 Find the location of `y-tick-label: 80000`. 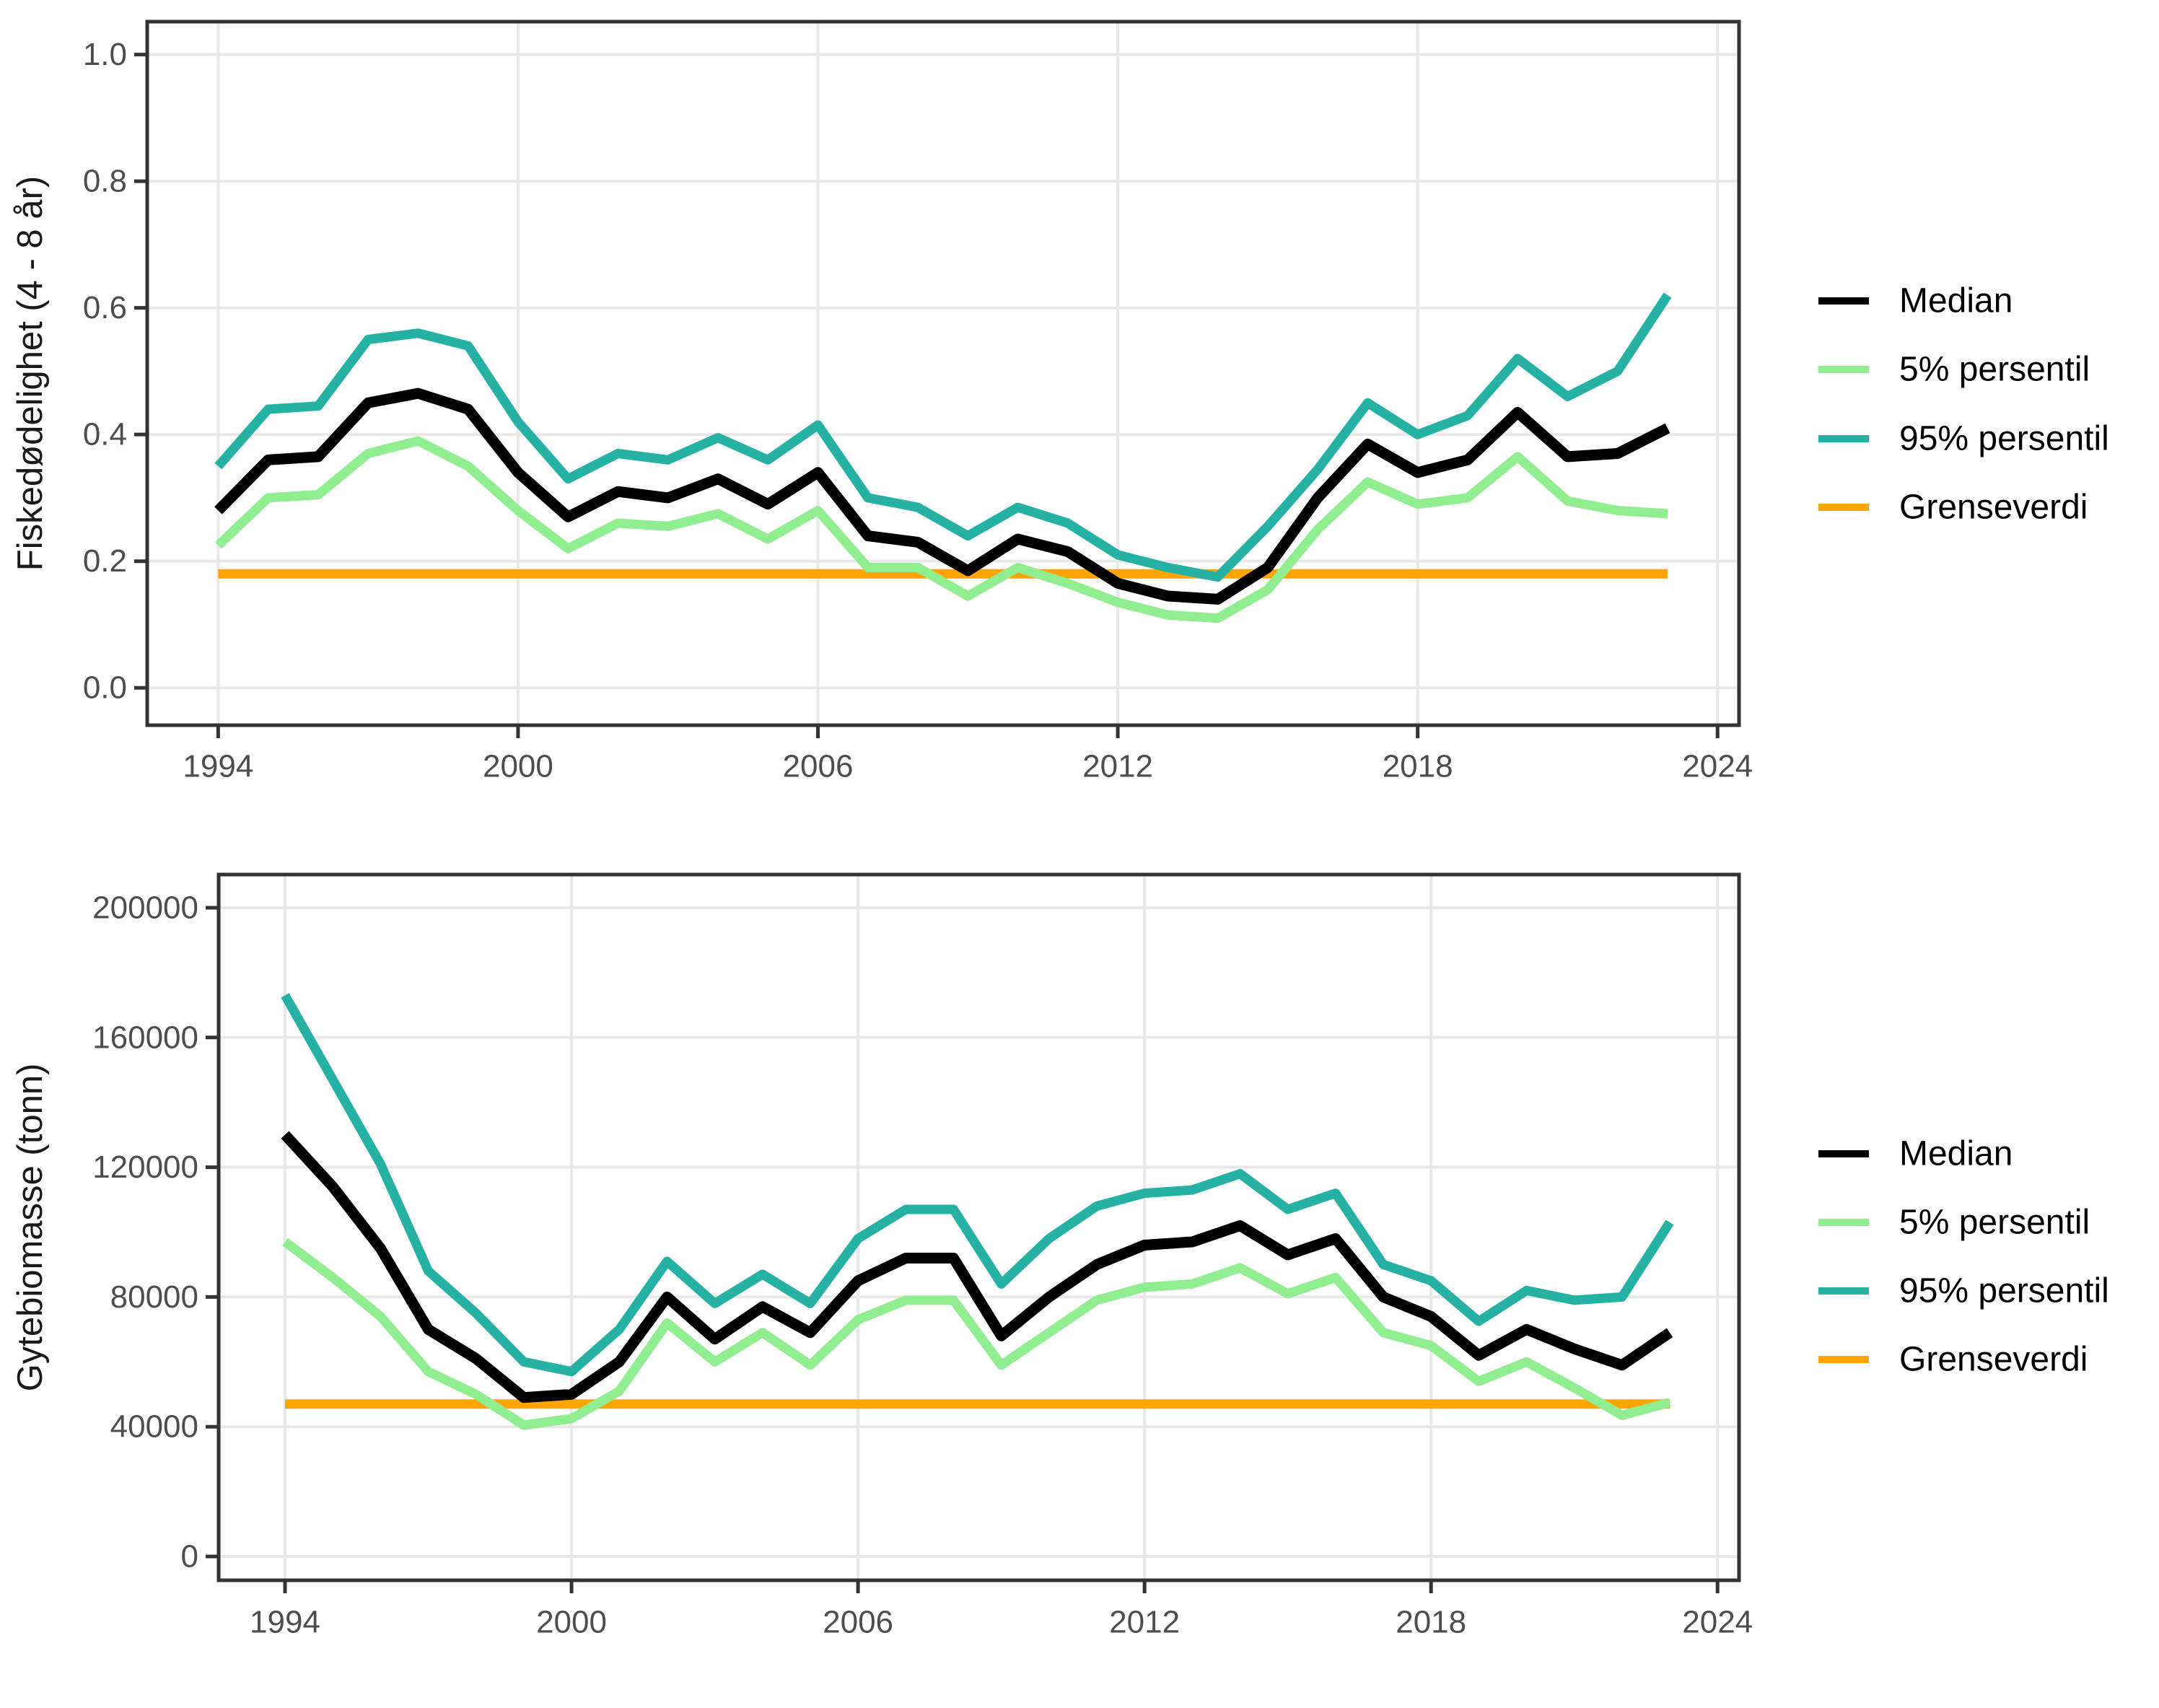

y-tick-label: 80000 is located at coordinates (154, 1297).